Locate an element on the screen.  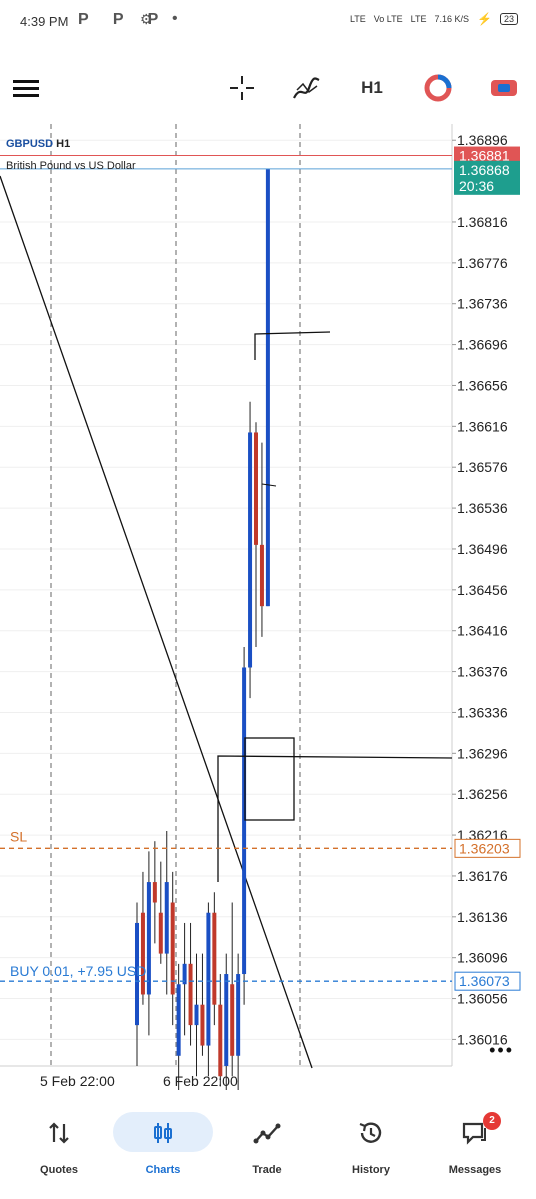
bid-price-text: 1.36868 is located at coordinates (484, 170).